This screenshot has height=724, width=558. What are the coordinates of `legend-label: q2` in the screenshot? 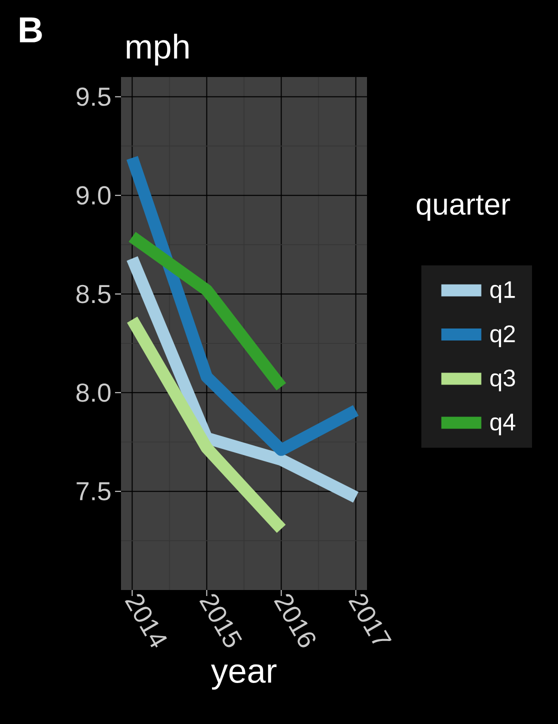 It's located at (502, 336).